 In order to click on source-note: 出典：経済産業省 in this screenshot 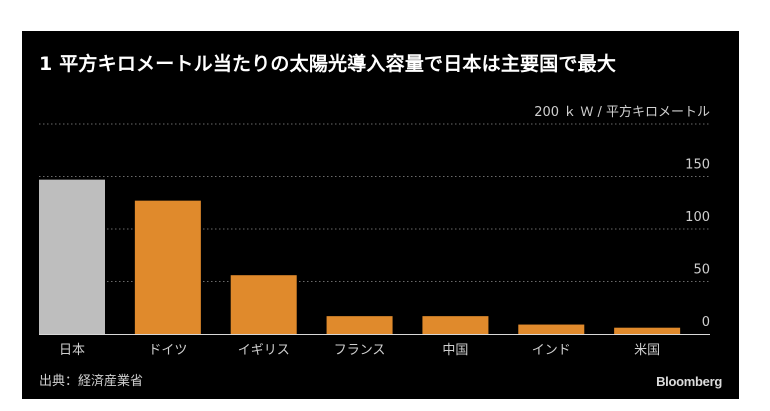, I will do `click(91, 381)`.